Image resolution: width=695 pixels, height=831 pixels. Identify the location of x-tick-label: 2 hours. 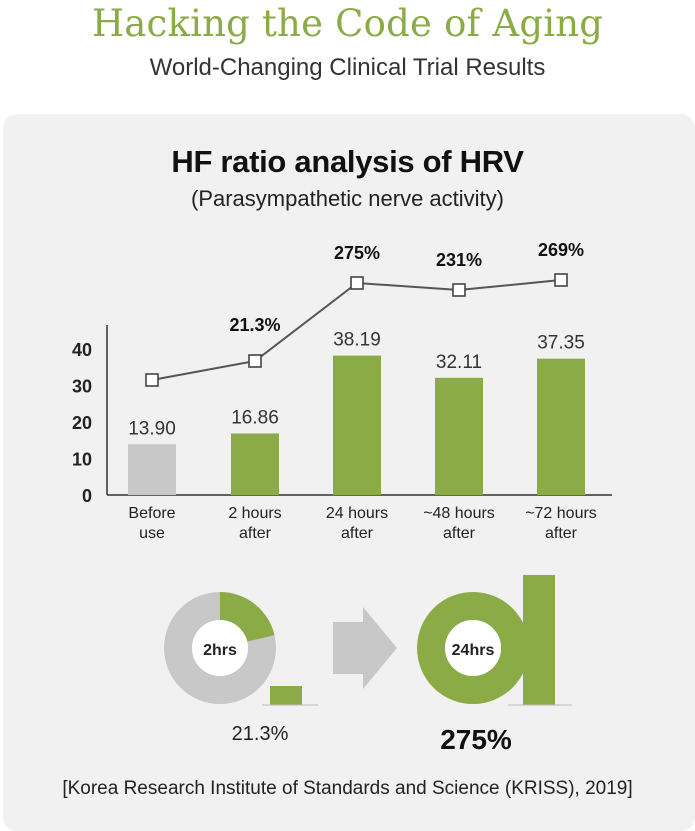
(254, 513).